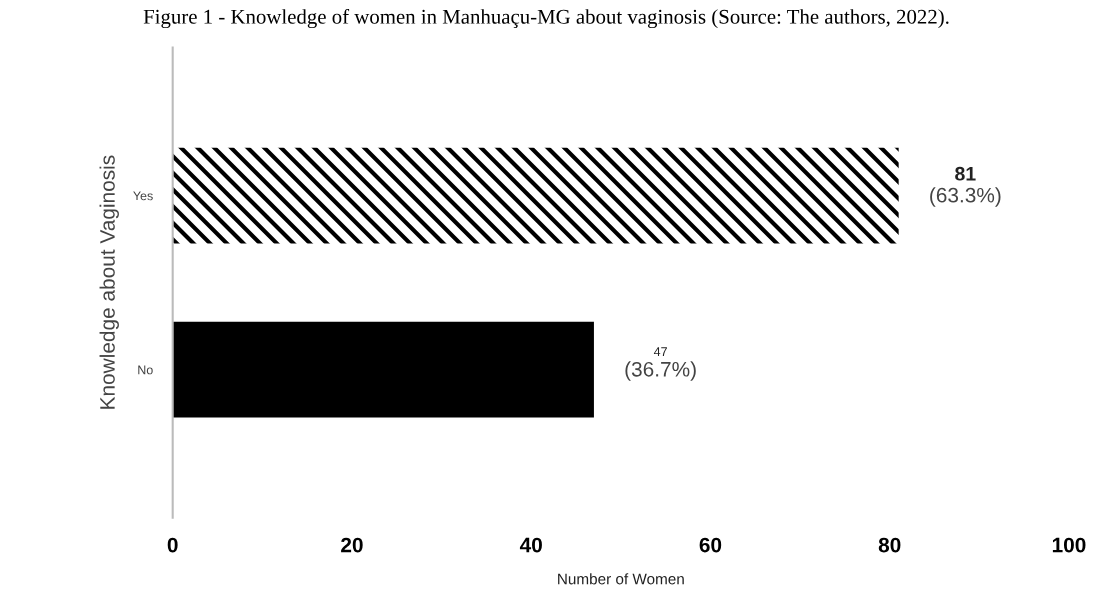 The width and height of the screenshot is (1093, 595). What do you see at coordinates (546, 18) in the screenshot?
I see `chart-title: Figure 1 - Knowledge of women in Manhuaçu-MG about vaginosis (Source: The authors, 2022).` at bounding box center [546, 18].